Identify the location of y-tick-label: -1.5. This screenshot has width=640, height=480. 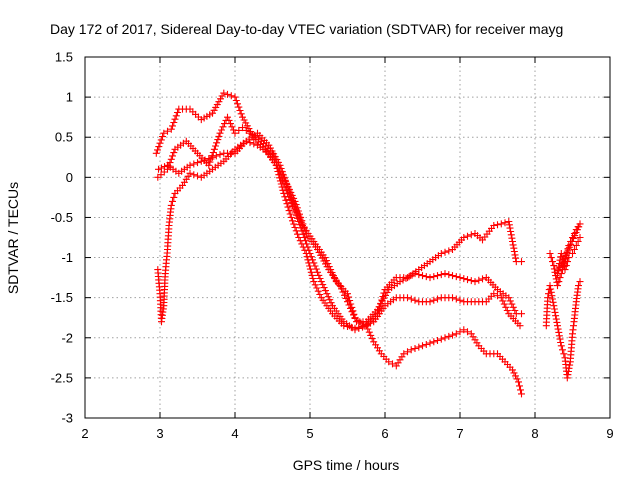
(62, 297).